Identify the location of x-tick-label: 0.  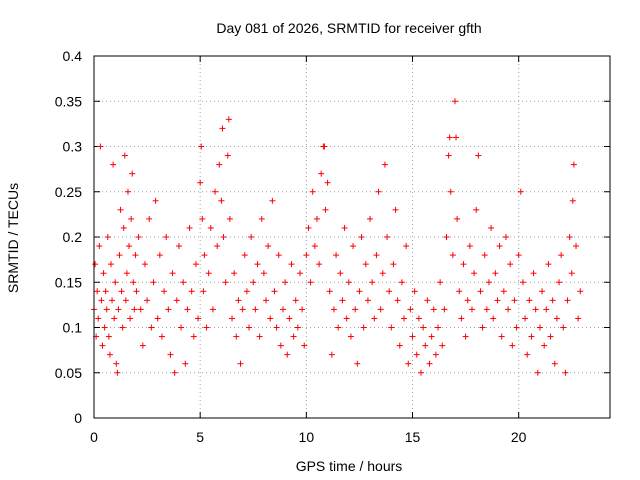
(94, 437).